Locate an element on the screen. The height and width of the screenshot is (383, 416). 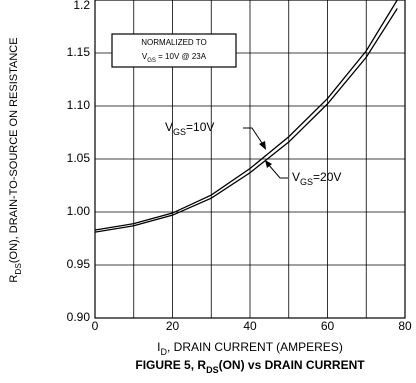
y-tick-label: 1.05 is located at coordinates (79, 158).